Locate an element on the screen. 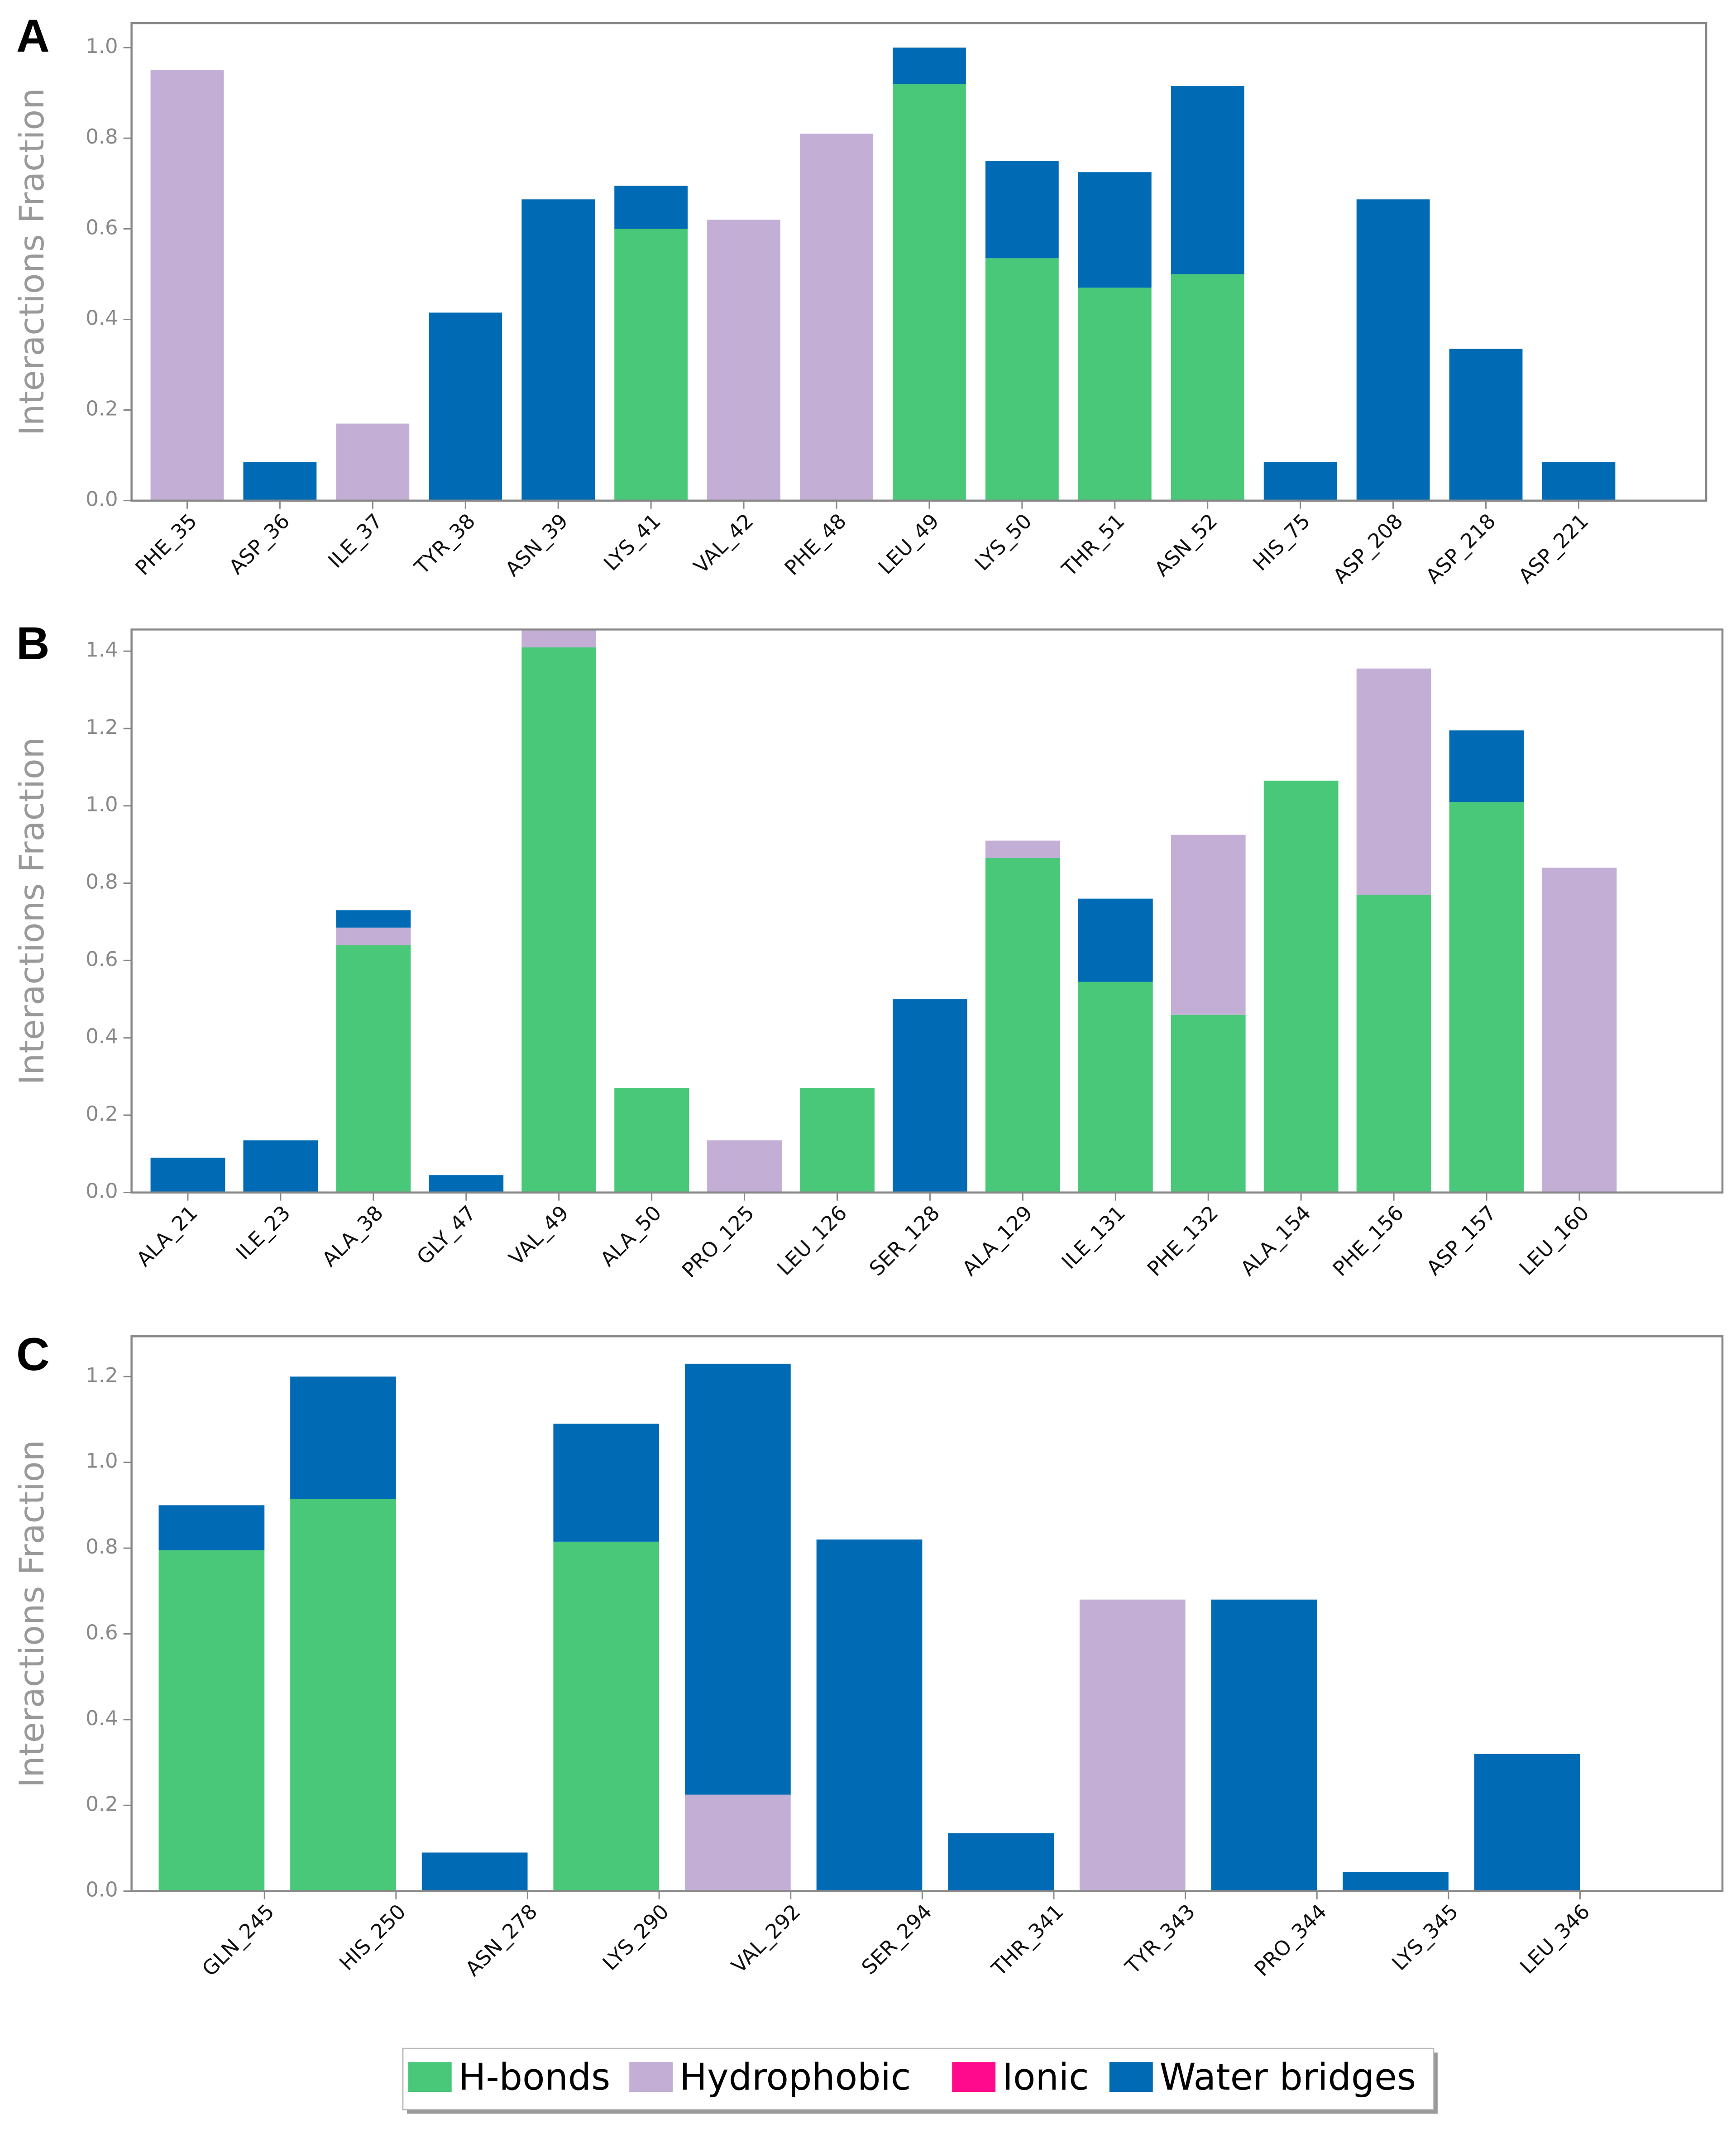 The width and height of the screenshot is (1736, 2129). panel-label: B is located at coordinates (33, 643).